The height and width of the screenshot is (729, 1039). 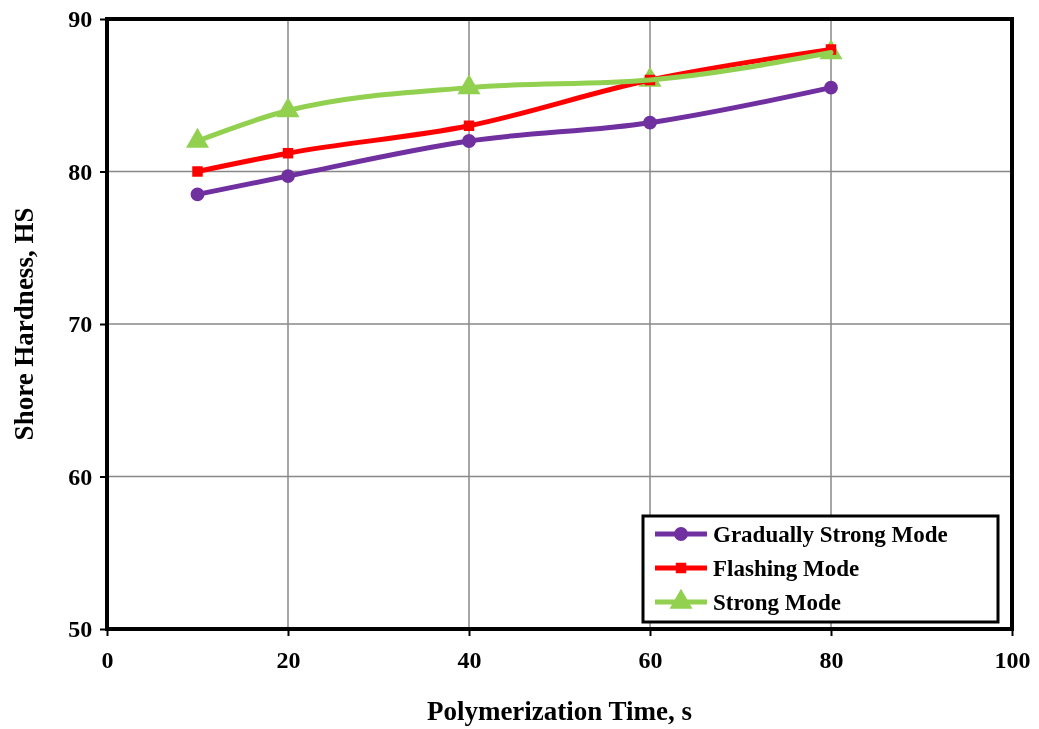 What do you see at coordinates (777, 602) in the screenshot?
I see `legend-label: Strong Mode` at bounding box center [777, 602].